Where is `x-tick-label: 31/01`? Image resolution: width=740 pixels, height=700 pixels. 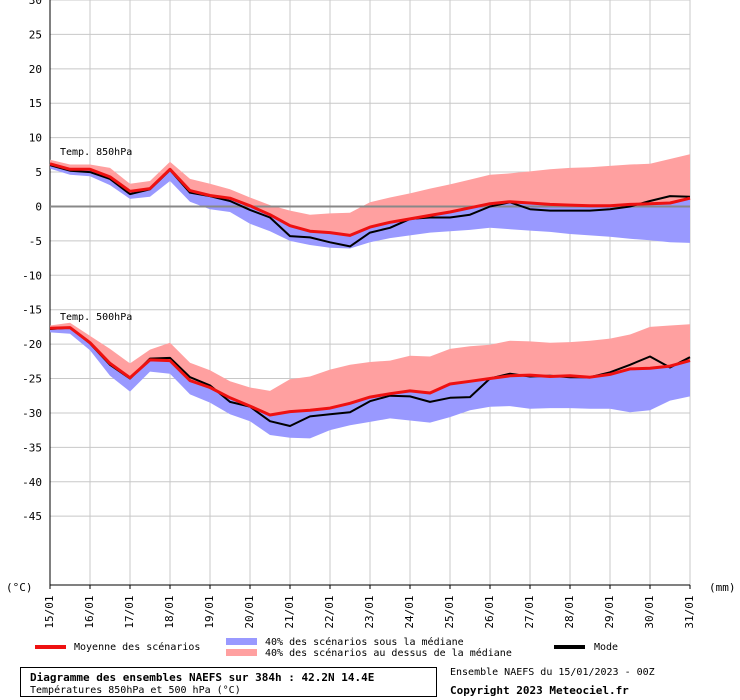 x-tick-label: 31/01 is located at coordinates (689, 611).